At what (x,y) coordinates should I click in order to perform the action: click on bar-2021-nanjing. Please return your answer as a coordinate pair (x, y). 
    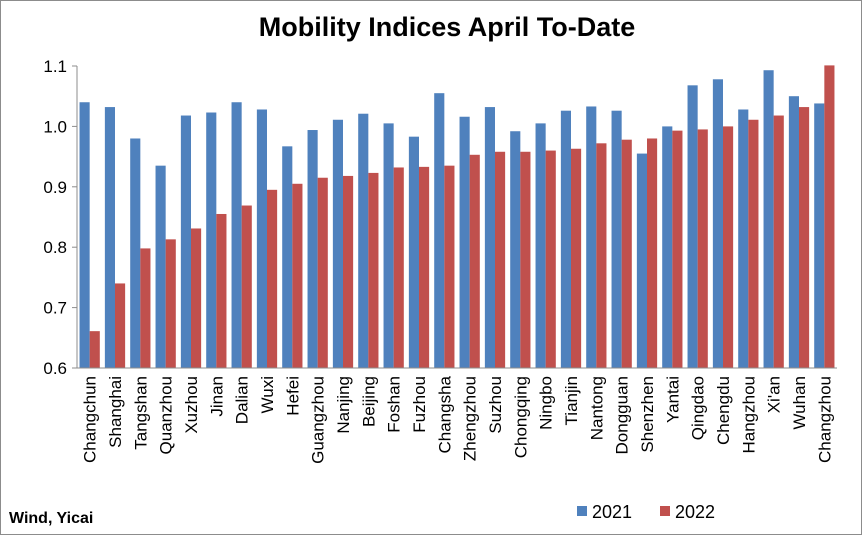
    Looking at the image, I should click on (337, 243).